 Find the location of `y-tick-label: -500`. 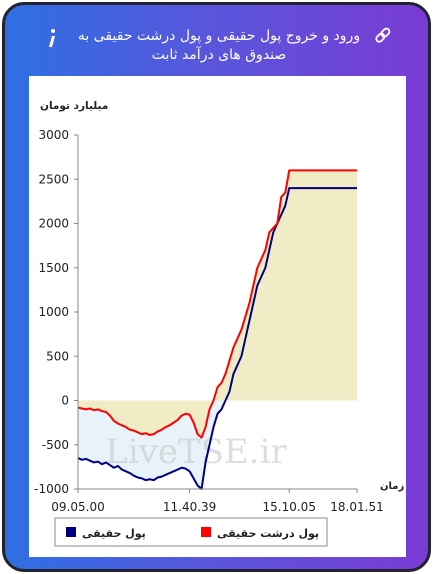

y-tick-label: -500 is located at coordinates (55, 445).